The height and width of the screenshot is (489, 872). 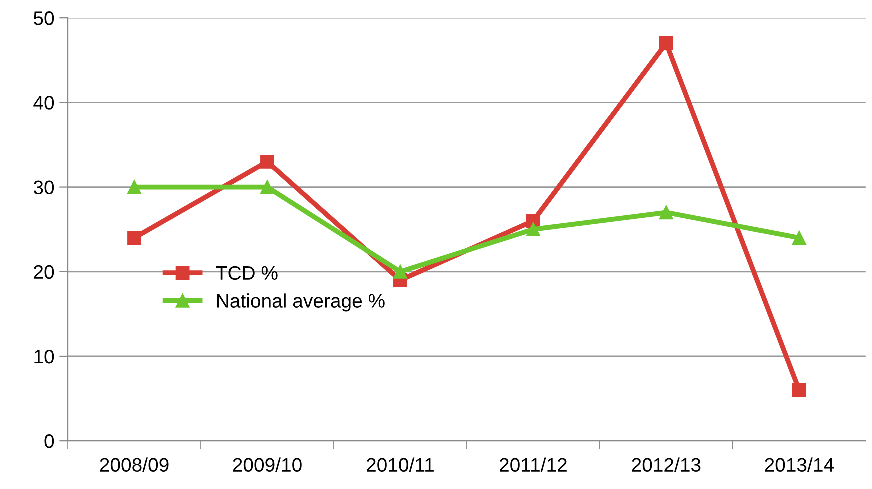 What do you see at coordinates (301, 303) in the screenshot?
I see `legend-label: National average %` at bounding box center [301, 303].